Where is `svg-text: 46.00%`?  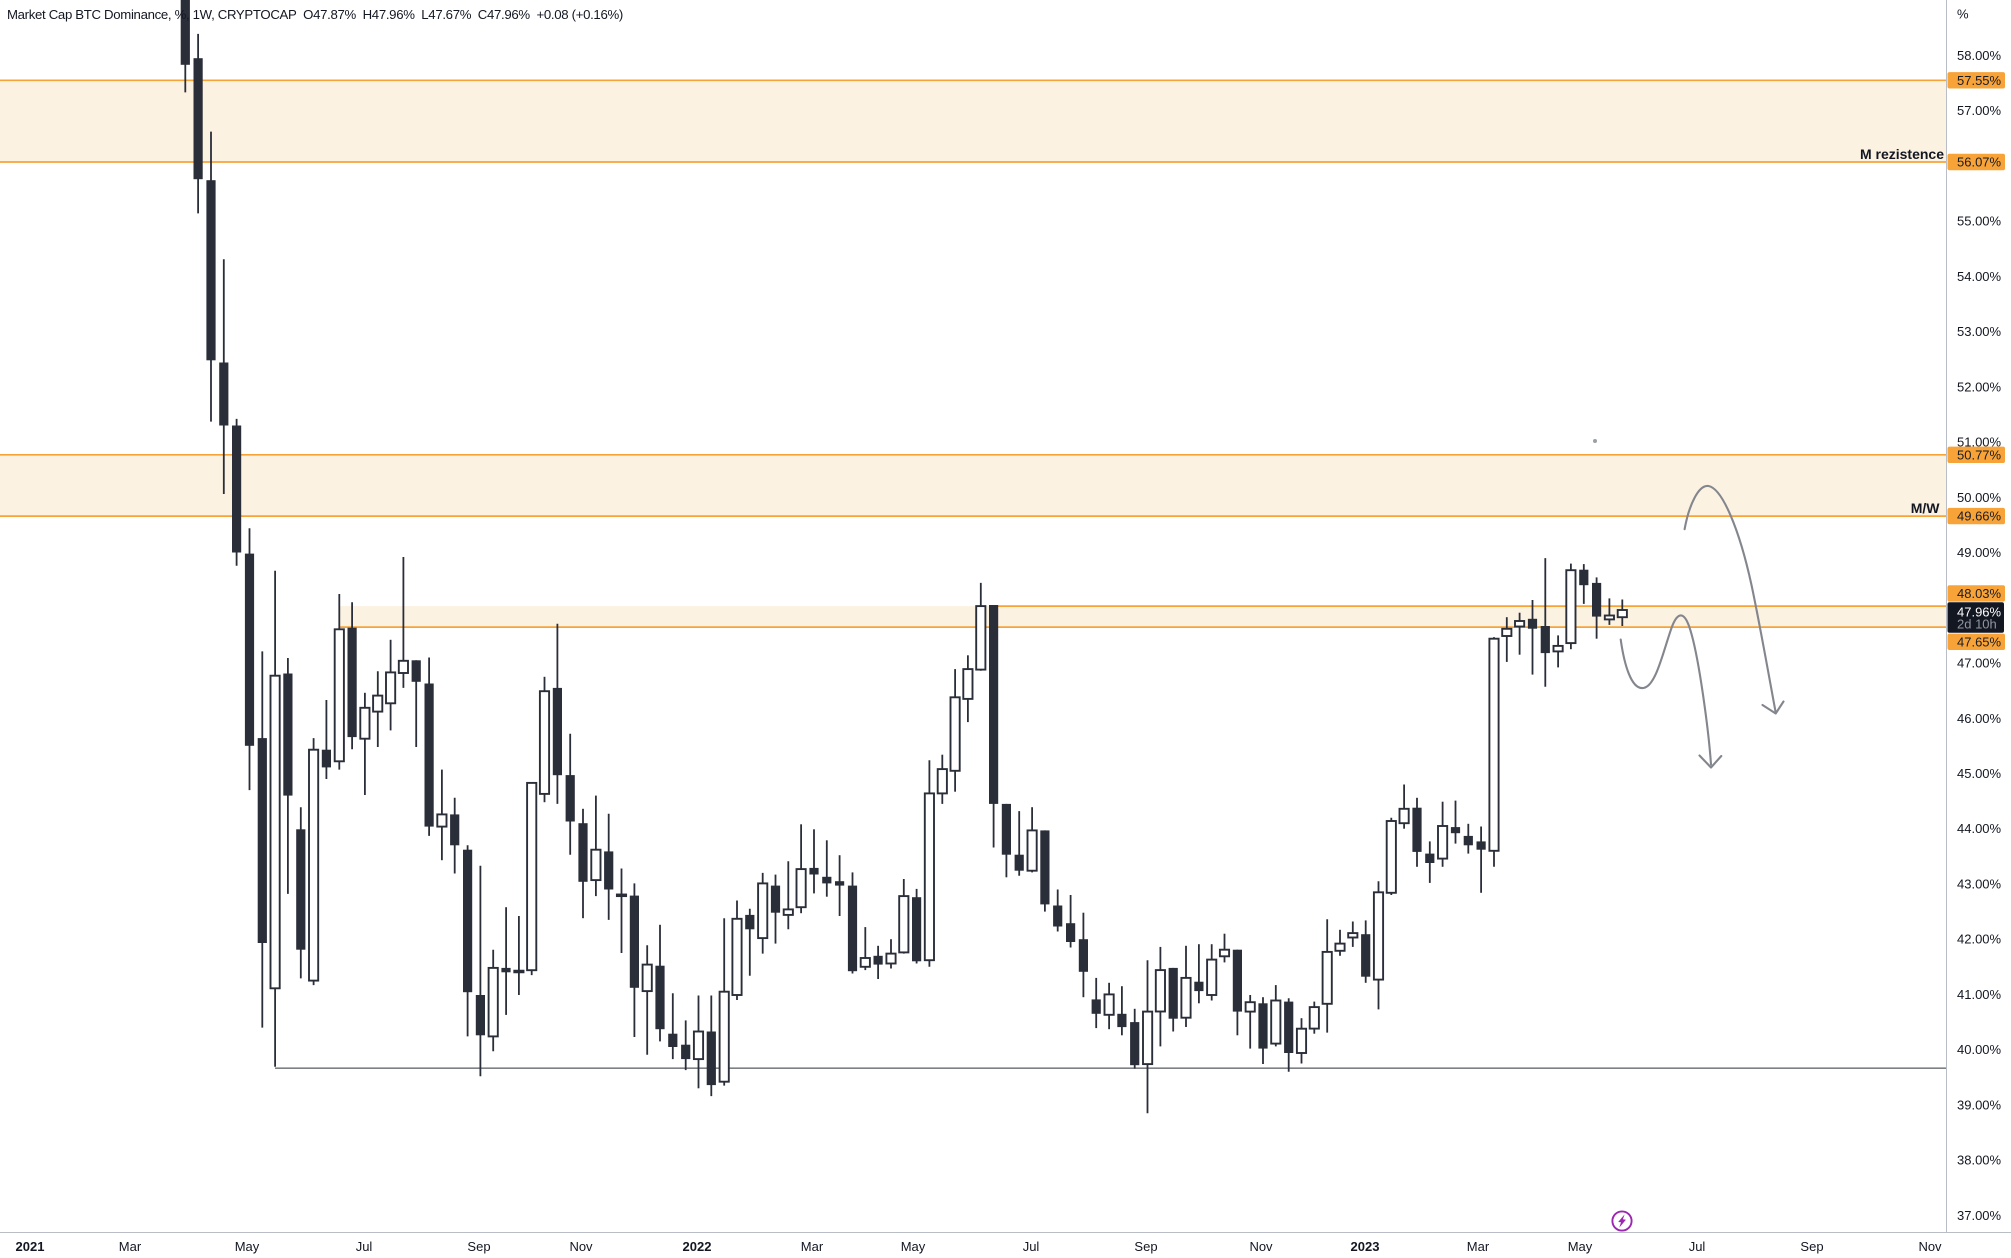 svg-text: 46.00% is located at coordinates (1979, 718).